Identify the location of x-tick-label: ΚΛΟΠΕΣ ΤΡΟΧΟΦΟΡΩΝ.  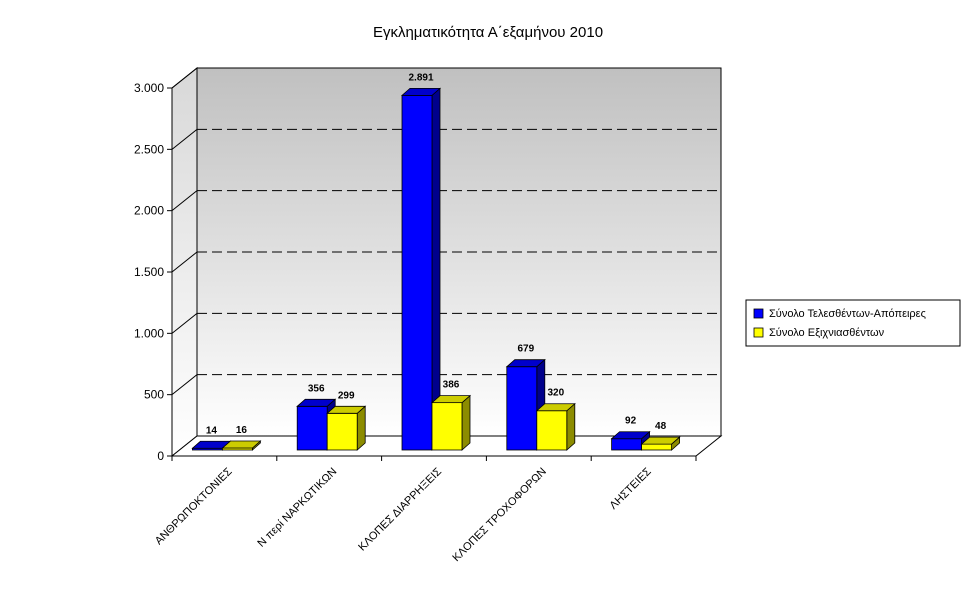
(499, 515).